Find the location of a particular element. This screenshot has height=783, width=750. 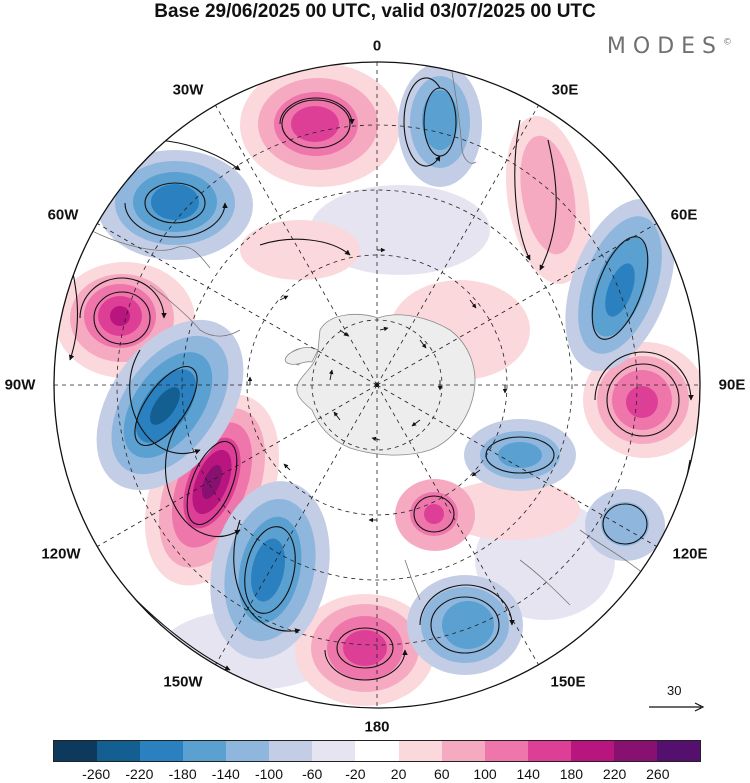

colorbar-tick-label: 60 is located at coordinates (442, 774).